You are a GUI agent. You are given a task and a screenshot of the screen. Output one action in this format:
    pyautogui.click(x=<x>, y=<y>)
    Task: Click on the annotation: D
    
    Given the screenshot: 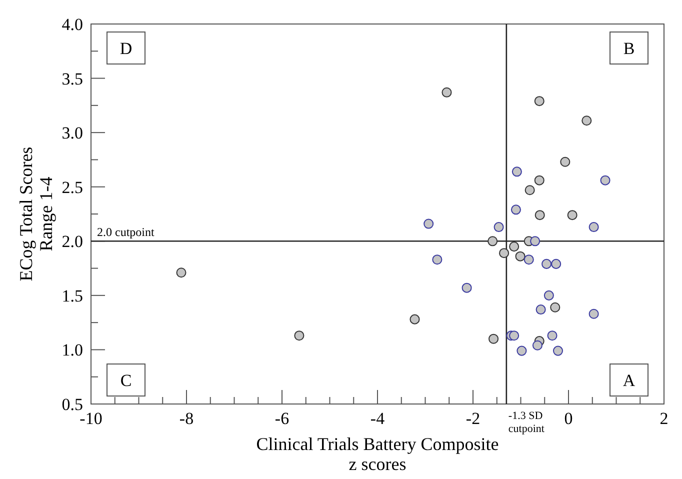 What is the action you would take?
    pyautogui.click(x=126, y=48)
    